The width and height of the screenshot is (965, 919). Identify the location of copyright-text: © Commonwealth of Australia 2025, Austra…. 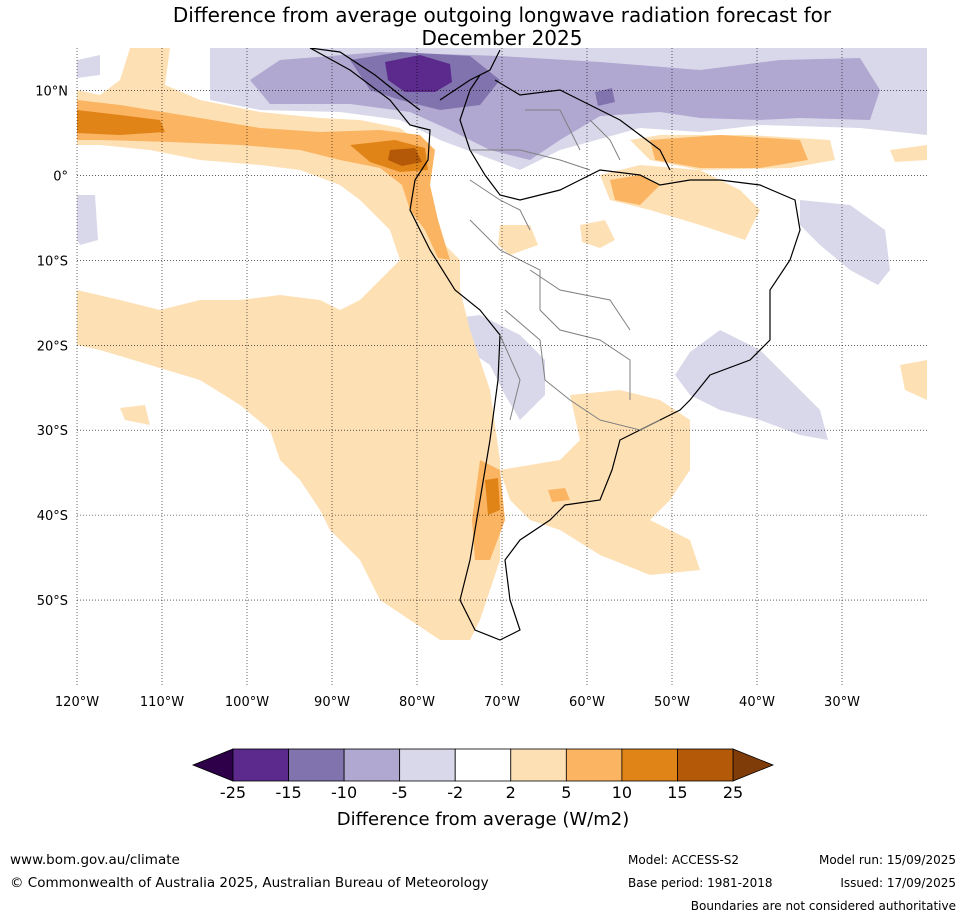
(249, 883).